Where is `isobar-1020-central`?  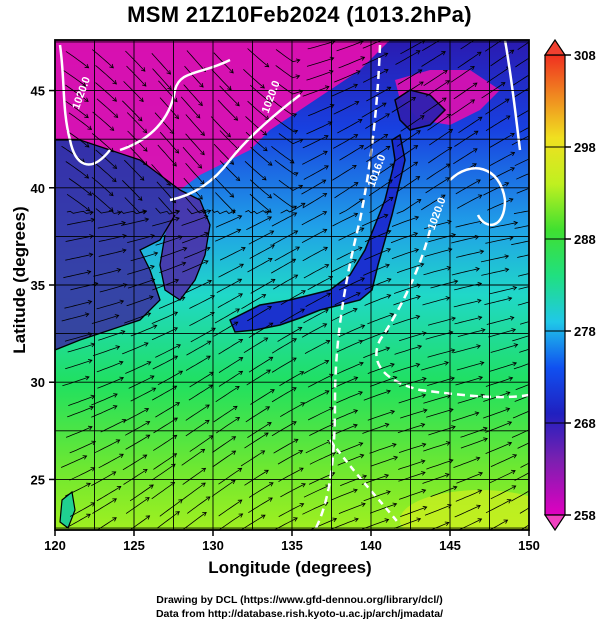
isobar-1020-central is located at coordinates (235, 148).